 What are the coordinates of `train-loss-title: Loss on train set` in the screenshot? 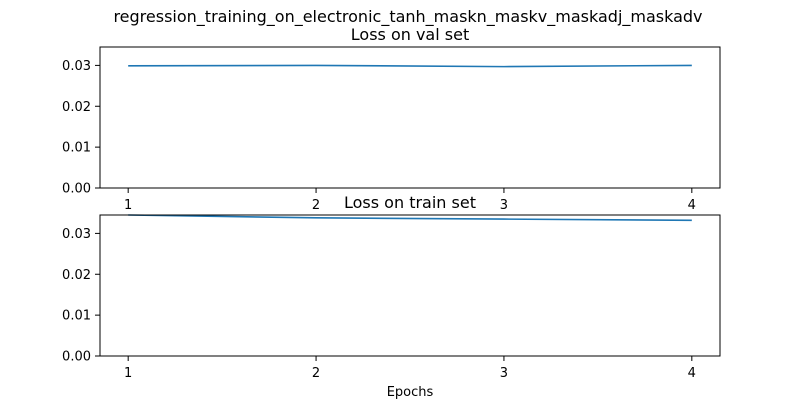 It's located at (410, 202).